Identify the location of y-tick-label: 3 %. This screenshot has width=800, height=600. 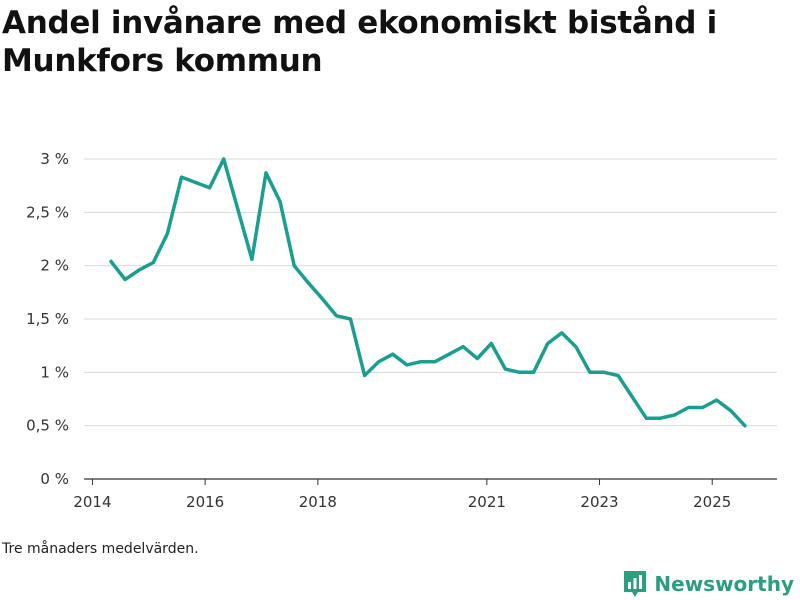
(54, 159).